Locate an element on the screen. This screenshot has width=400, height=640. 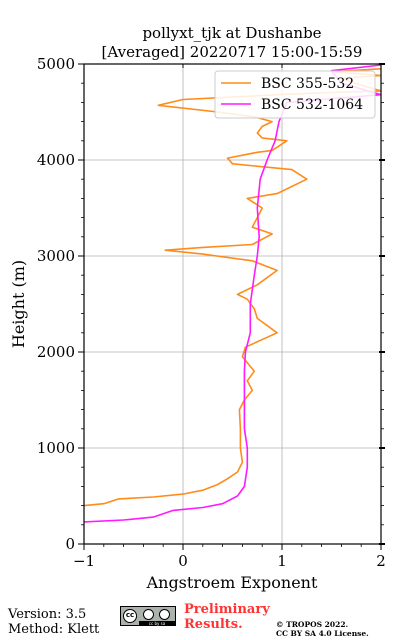
chart-title: pollyxt_tjk at Dushanbe is located at coordinates (231, 33).